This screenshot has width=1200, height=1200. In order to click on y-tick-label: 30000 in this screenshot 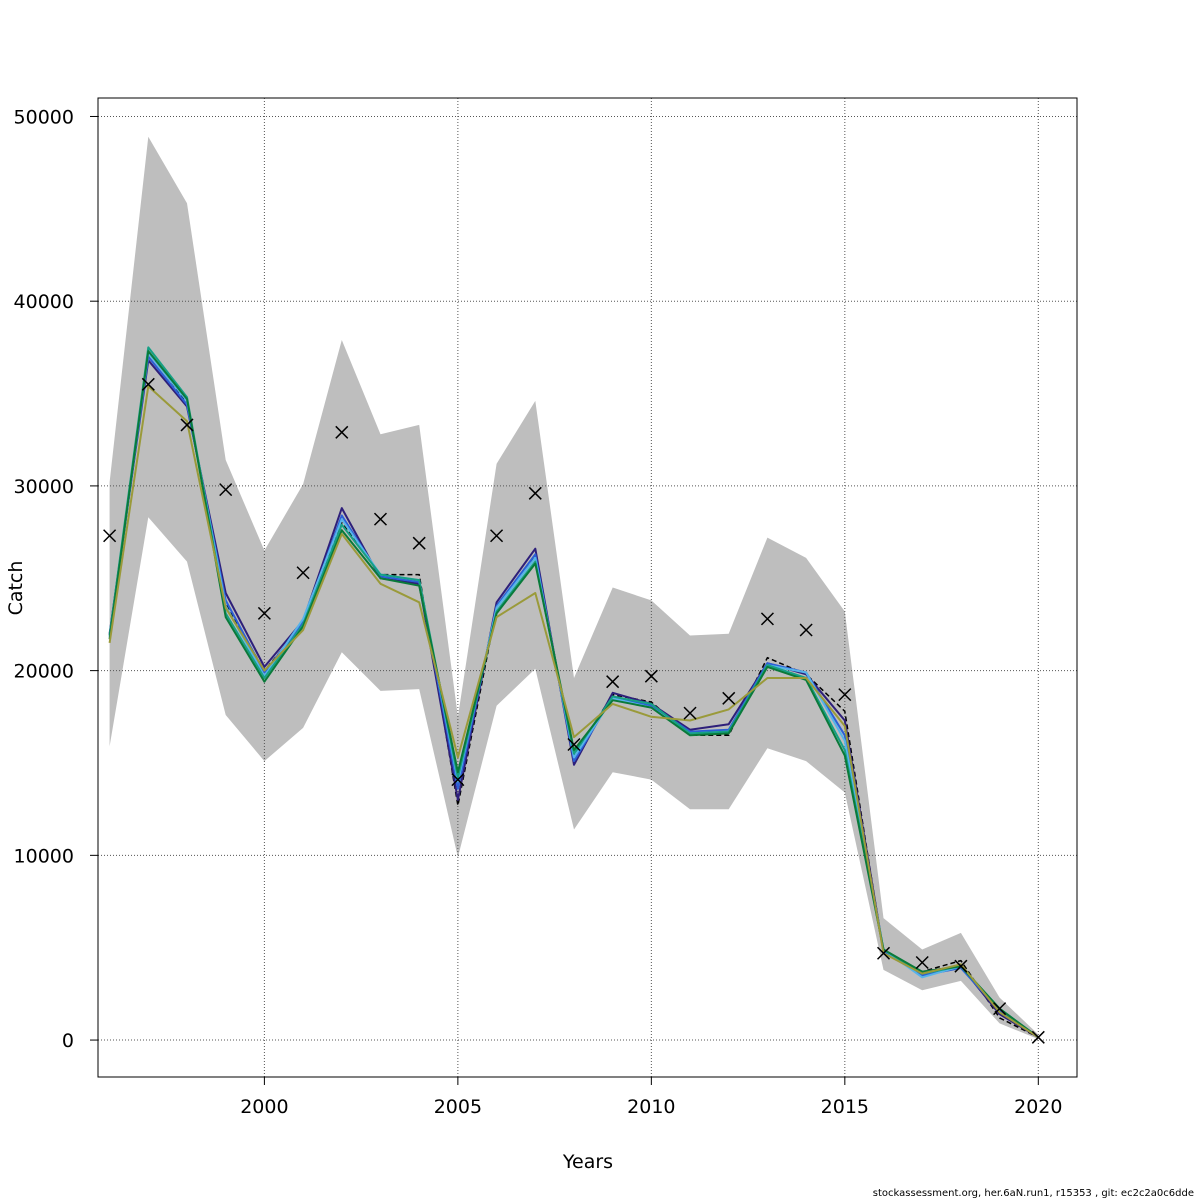, I will do `click(44, 487)`.